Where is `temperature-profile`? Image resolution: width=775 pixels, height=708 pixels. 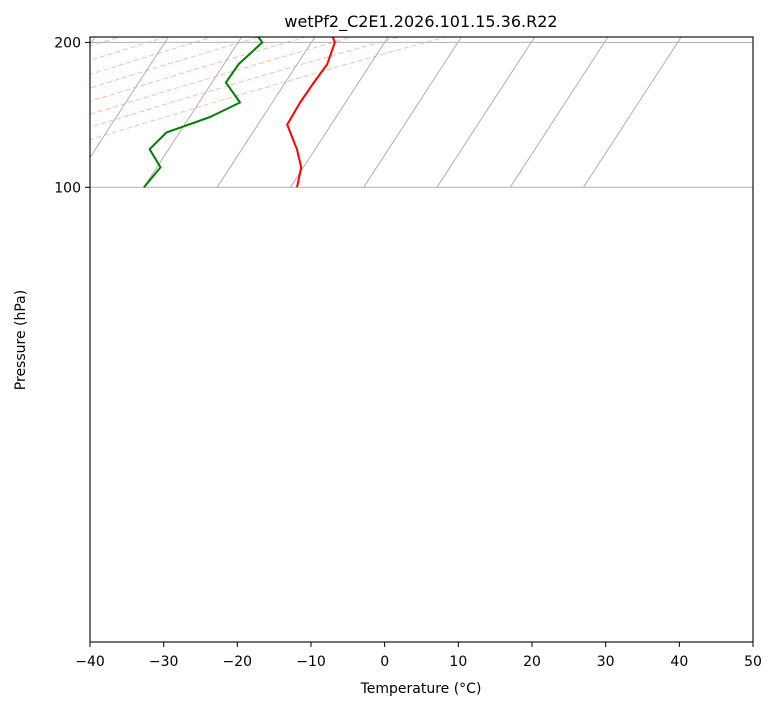 temperature-profile is located at coordinates (311, 112).